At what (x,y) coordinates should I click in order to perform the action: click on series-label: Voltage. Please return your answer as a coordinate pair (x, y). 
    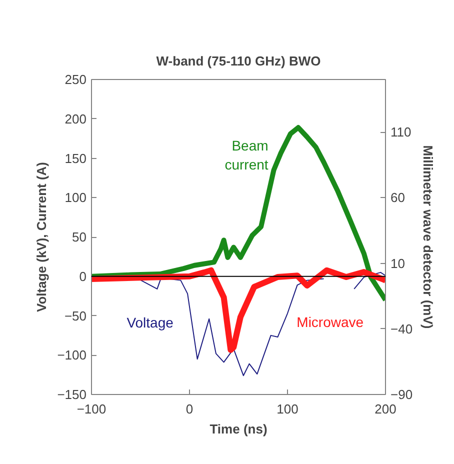
    Looking at the image, I should click on (150, 322).